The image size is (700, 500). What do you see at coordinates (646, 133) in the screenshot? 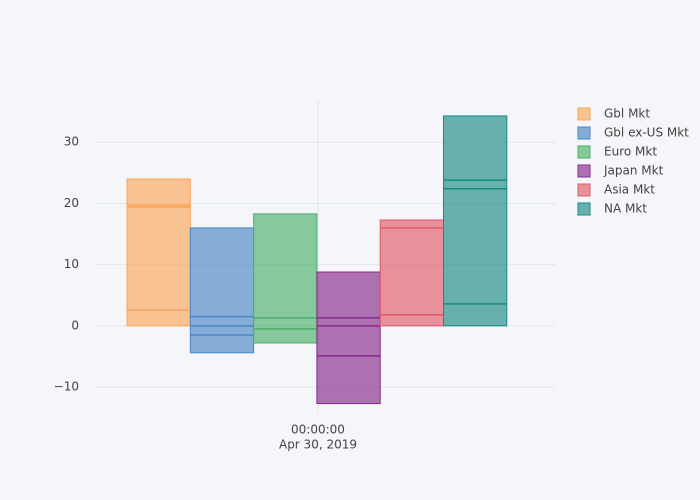
I see `legend-label: Gbl ex-US Mkt` at bounding box center [646, 133].